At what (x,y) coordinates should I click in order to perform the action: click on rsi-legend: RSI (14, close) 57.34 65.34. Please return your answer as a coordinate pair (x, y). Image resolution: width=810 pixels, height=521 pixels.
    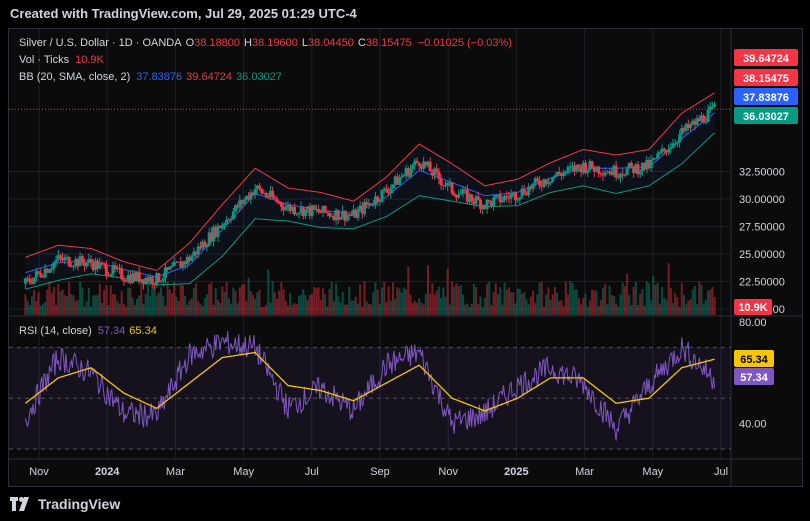
    Looking at the image, I should click on (88, 331).